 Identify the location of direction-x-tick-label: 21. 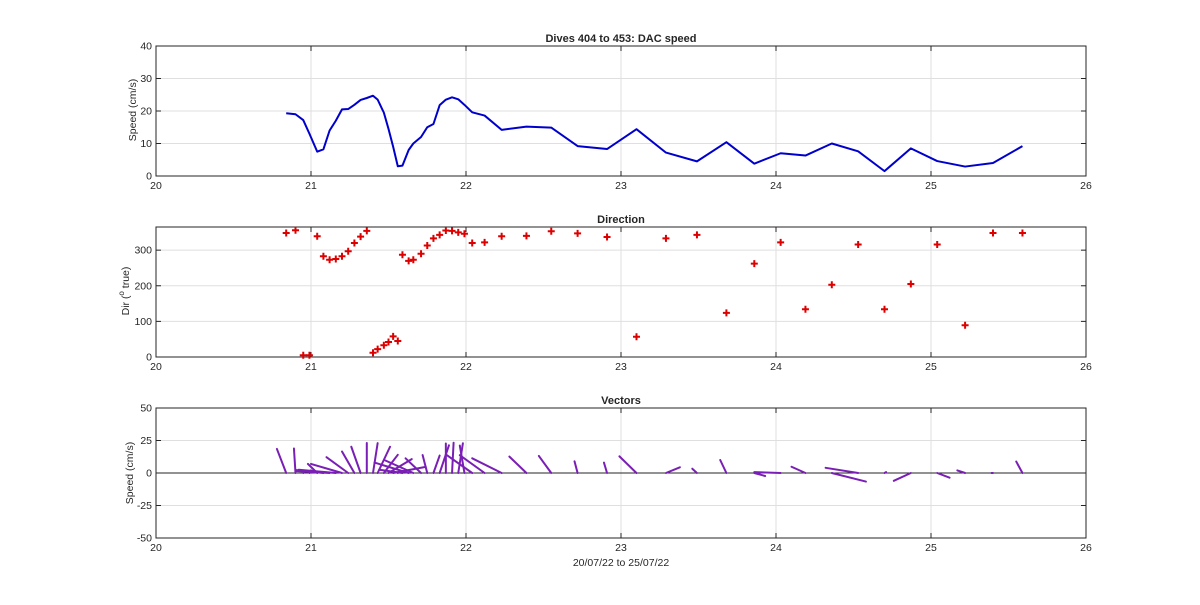
(311, 367).